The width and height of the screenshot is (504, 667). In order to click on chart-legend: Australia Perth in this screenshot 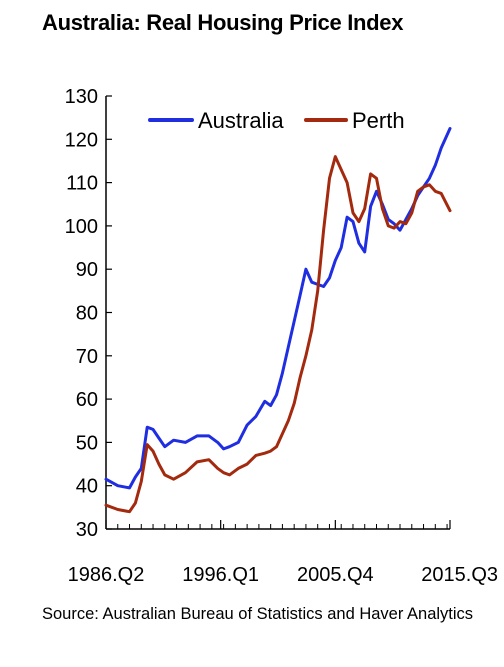, I will do `click(276, 120)`.